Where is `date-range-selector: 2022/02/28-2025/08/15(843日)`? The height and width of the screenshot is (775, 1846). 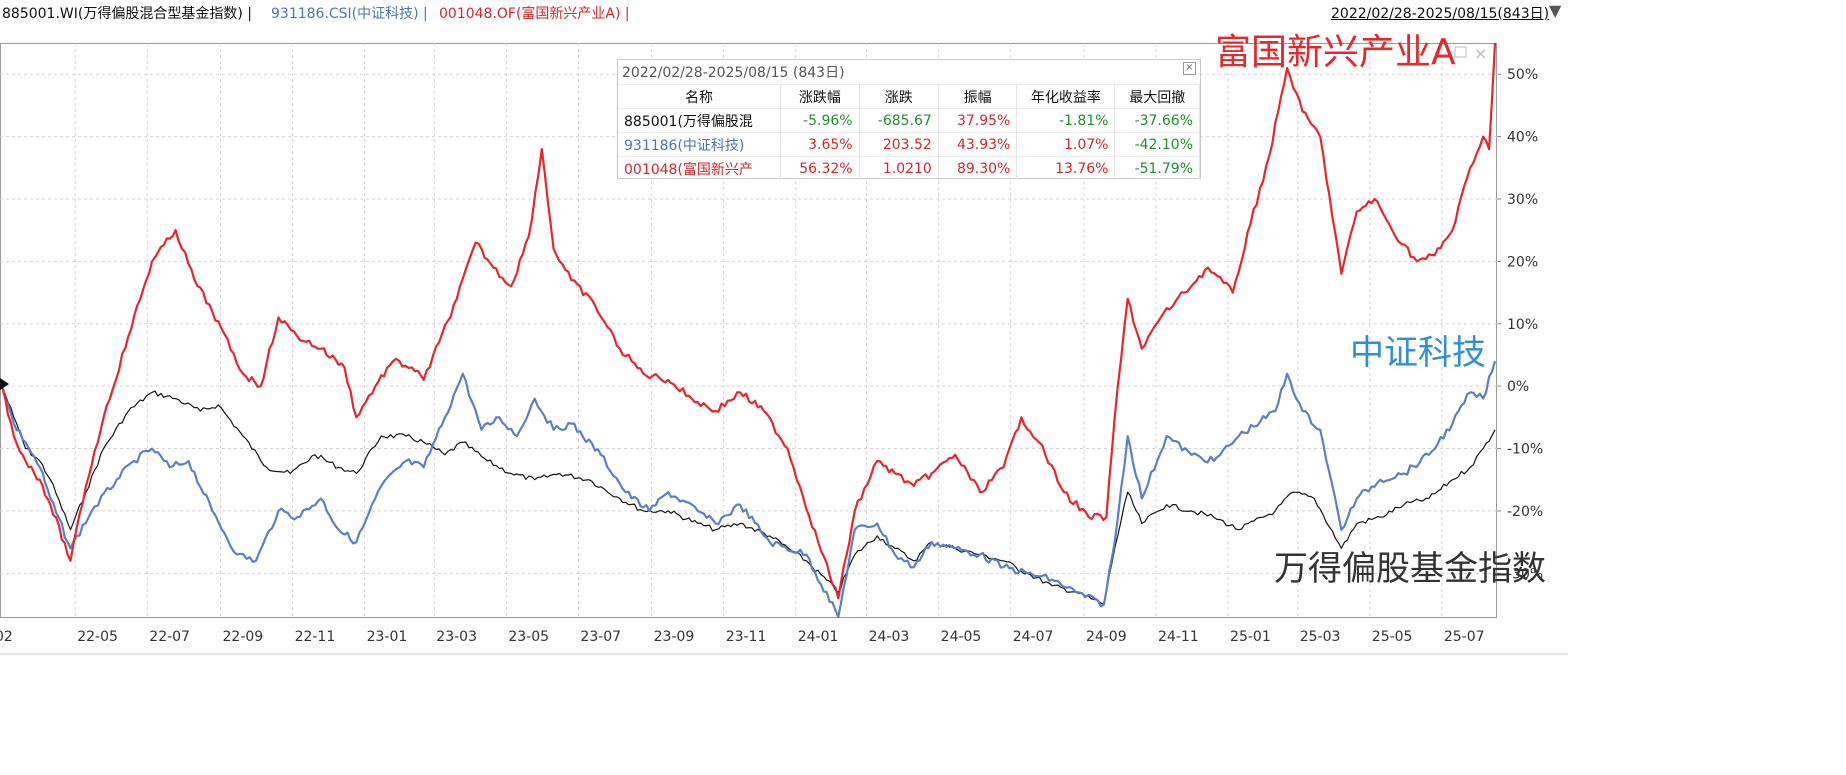 date-range-selector: 2022/02/28-2025/08/15(843日) is located at coordinates (1440, 14).